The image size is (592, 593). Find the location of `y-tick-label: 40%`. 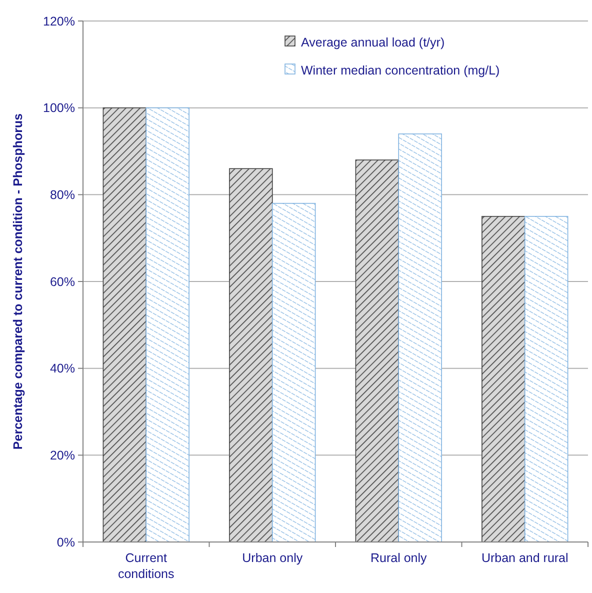

y-tick-label: 40% is located at coordinates (62, 369).